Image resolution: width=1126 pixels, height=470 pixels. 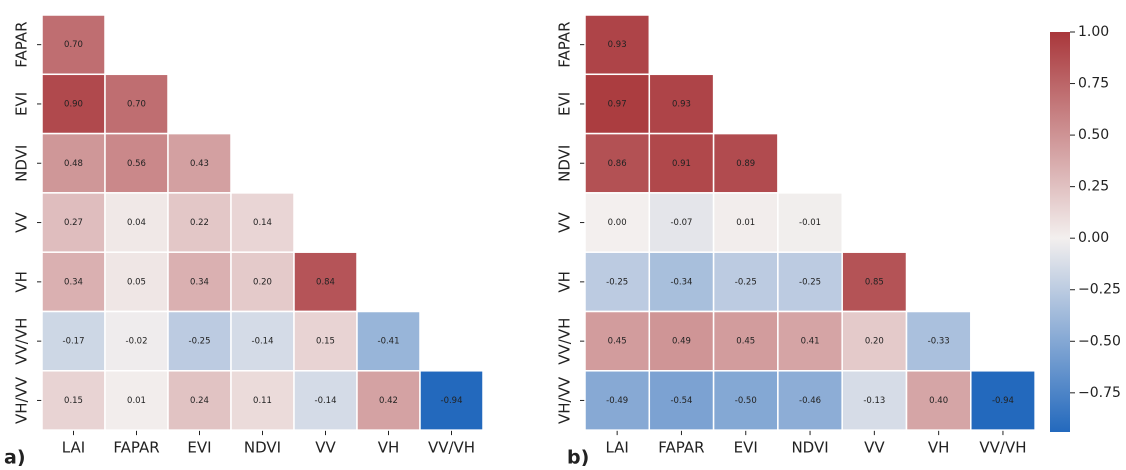 I want to click on cell-label: 0.40, so click(x=938, y=401).